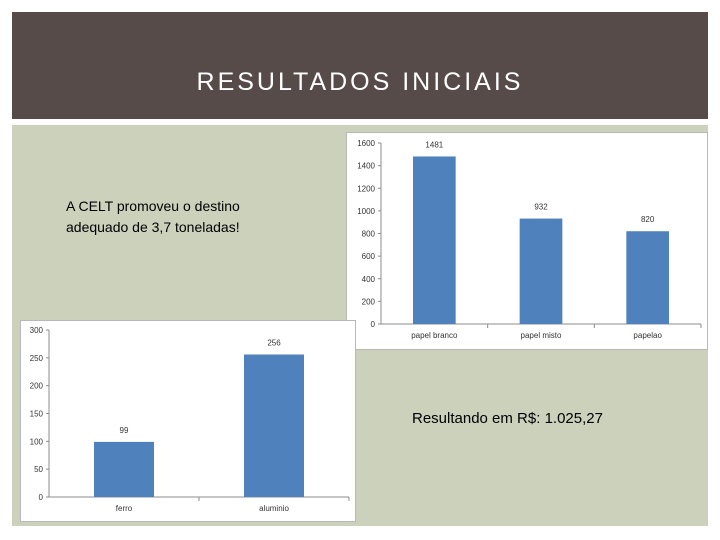 The image size is (720, 540). Describe the element at coordinates (366, 166) in the screenshot. I see `paper-y-tick-label: 1400` at that location.